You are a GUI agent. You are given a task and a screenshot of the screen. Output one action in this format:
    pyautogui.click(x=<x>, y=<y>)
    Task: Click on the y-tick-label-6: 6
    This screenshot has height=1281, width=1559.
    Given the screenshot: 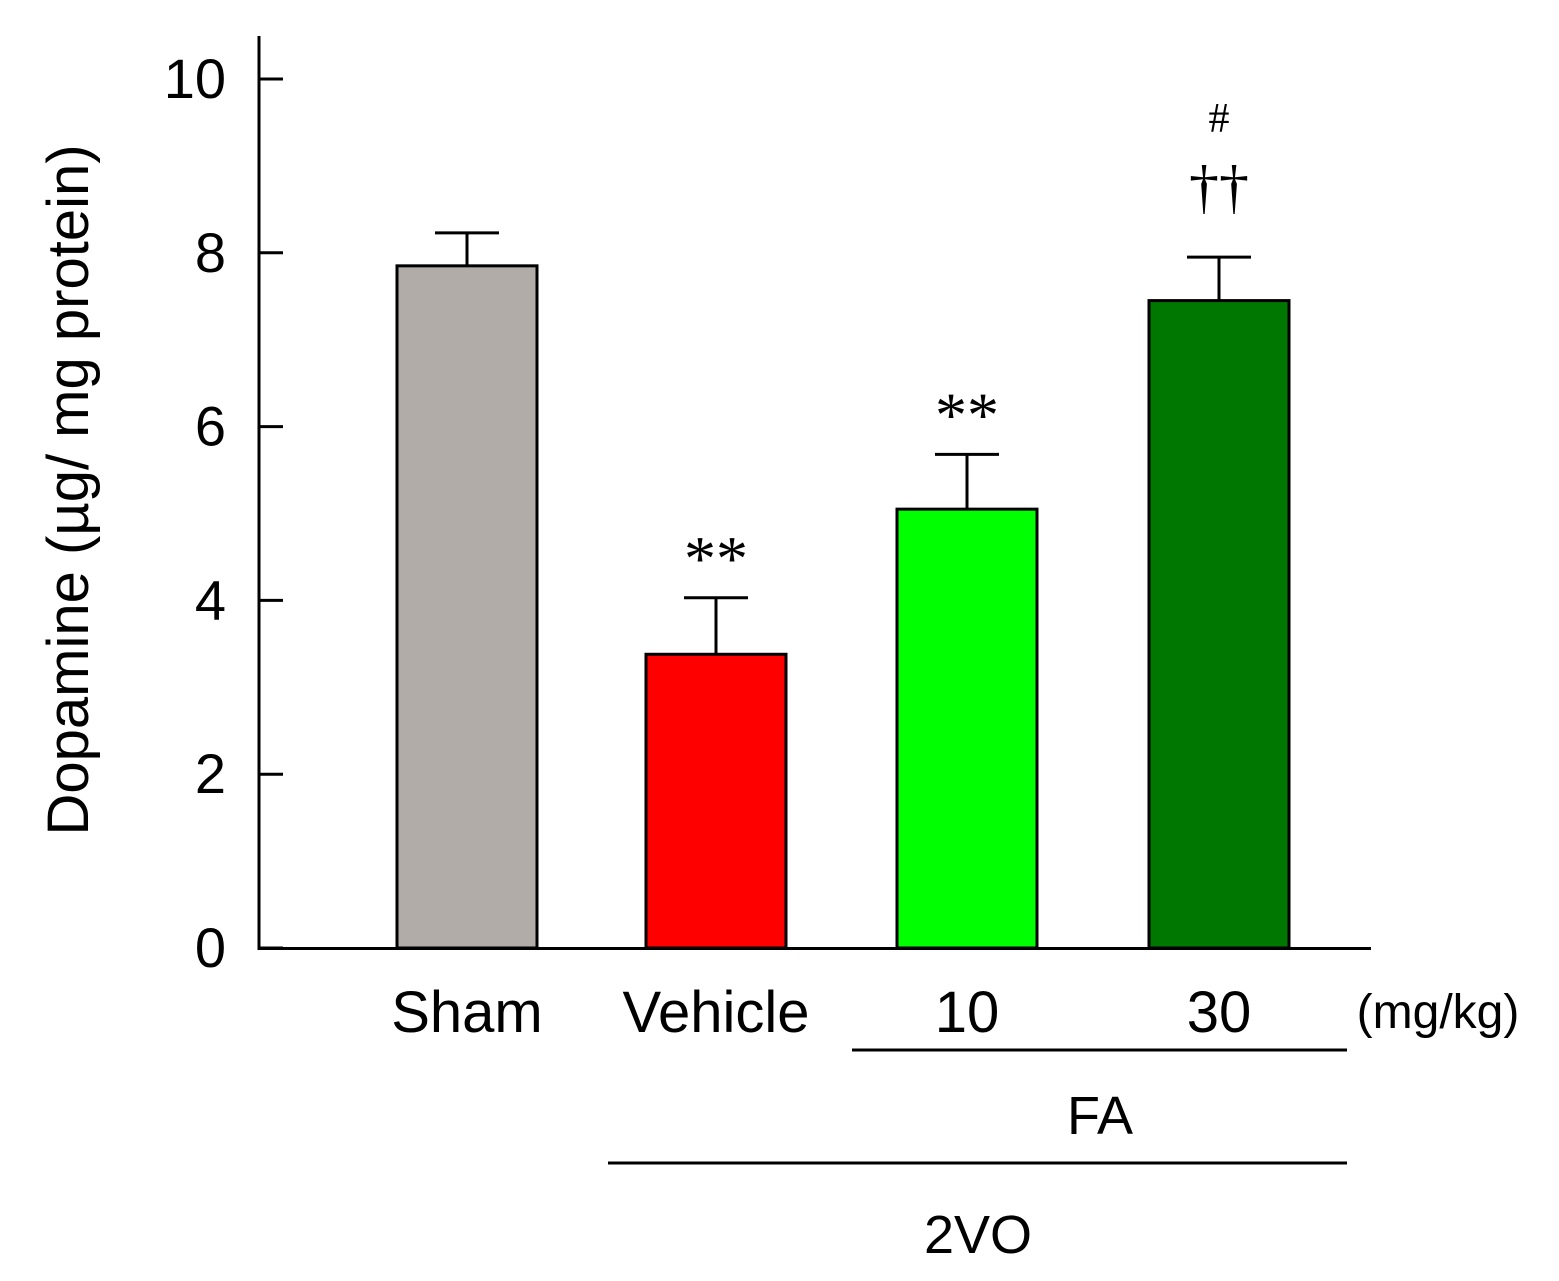 What is the action you would take?
    pyautogui.click(x=210, y=426)
    